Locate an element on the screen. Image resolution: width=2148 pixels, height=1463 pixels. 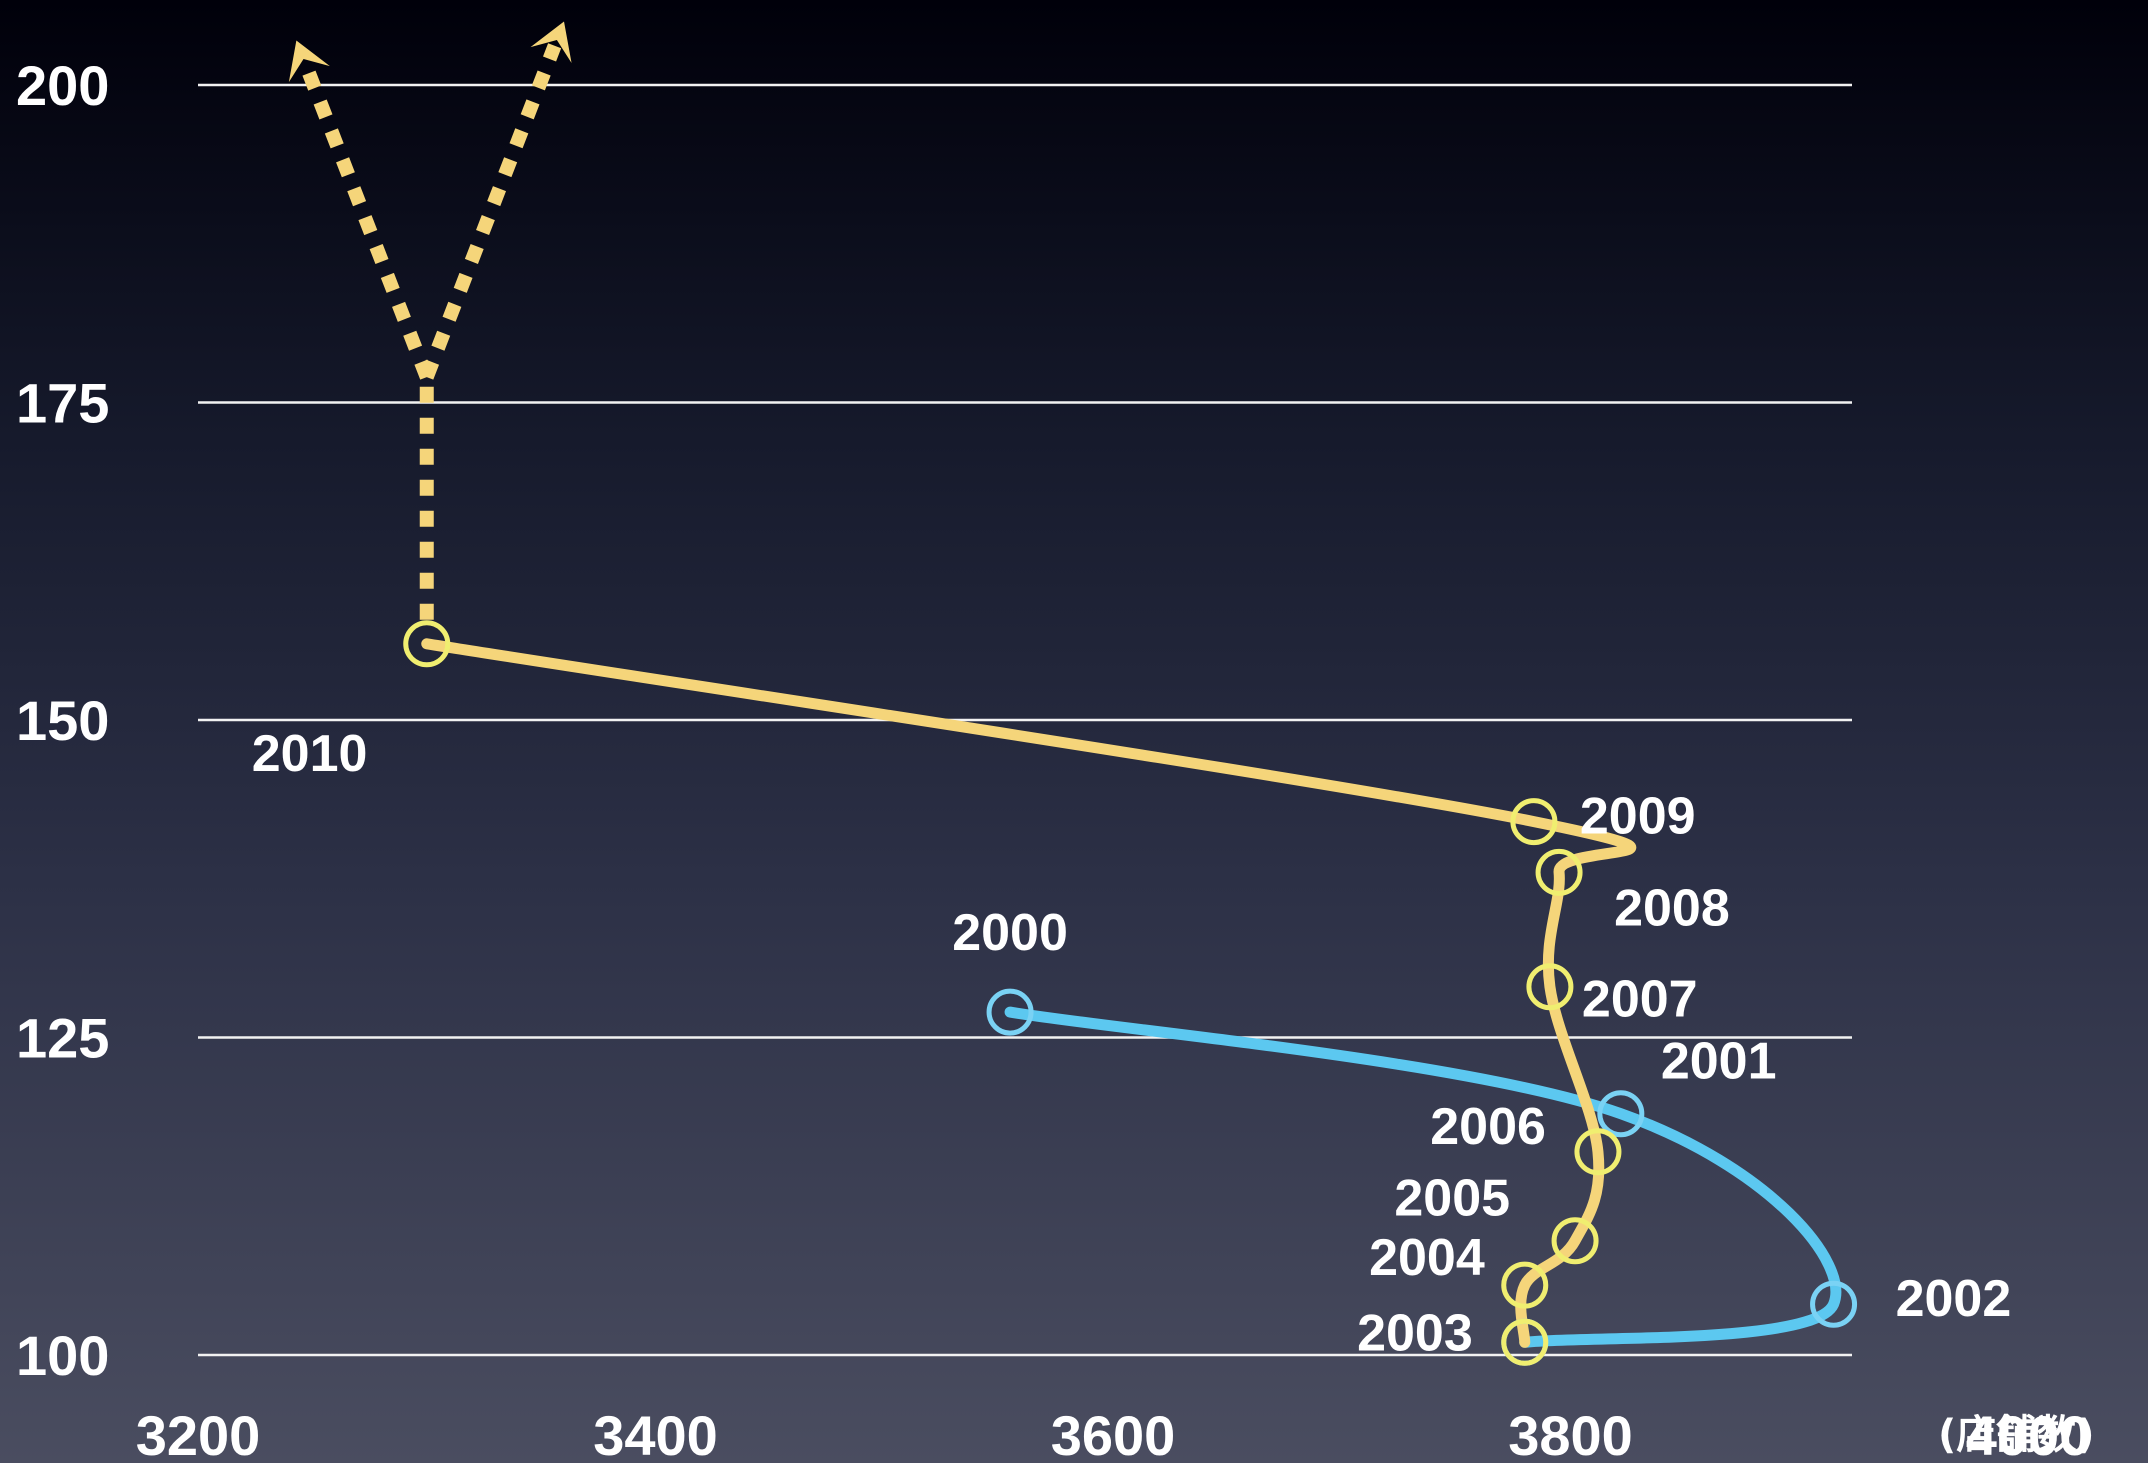
x-axis-ticks: 3200 3400 3600 3800 4000 is located at coordinates (1113, 1433).